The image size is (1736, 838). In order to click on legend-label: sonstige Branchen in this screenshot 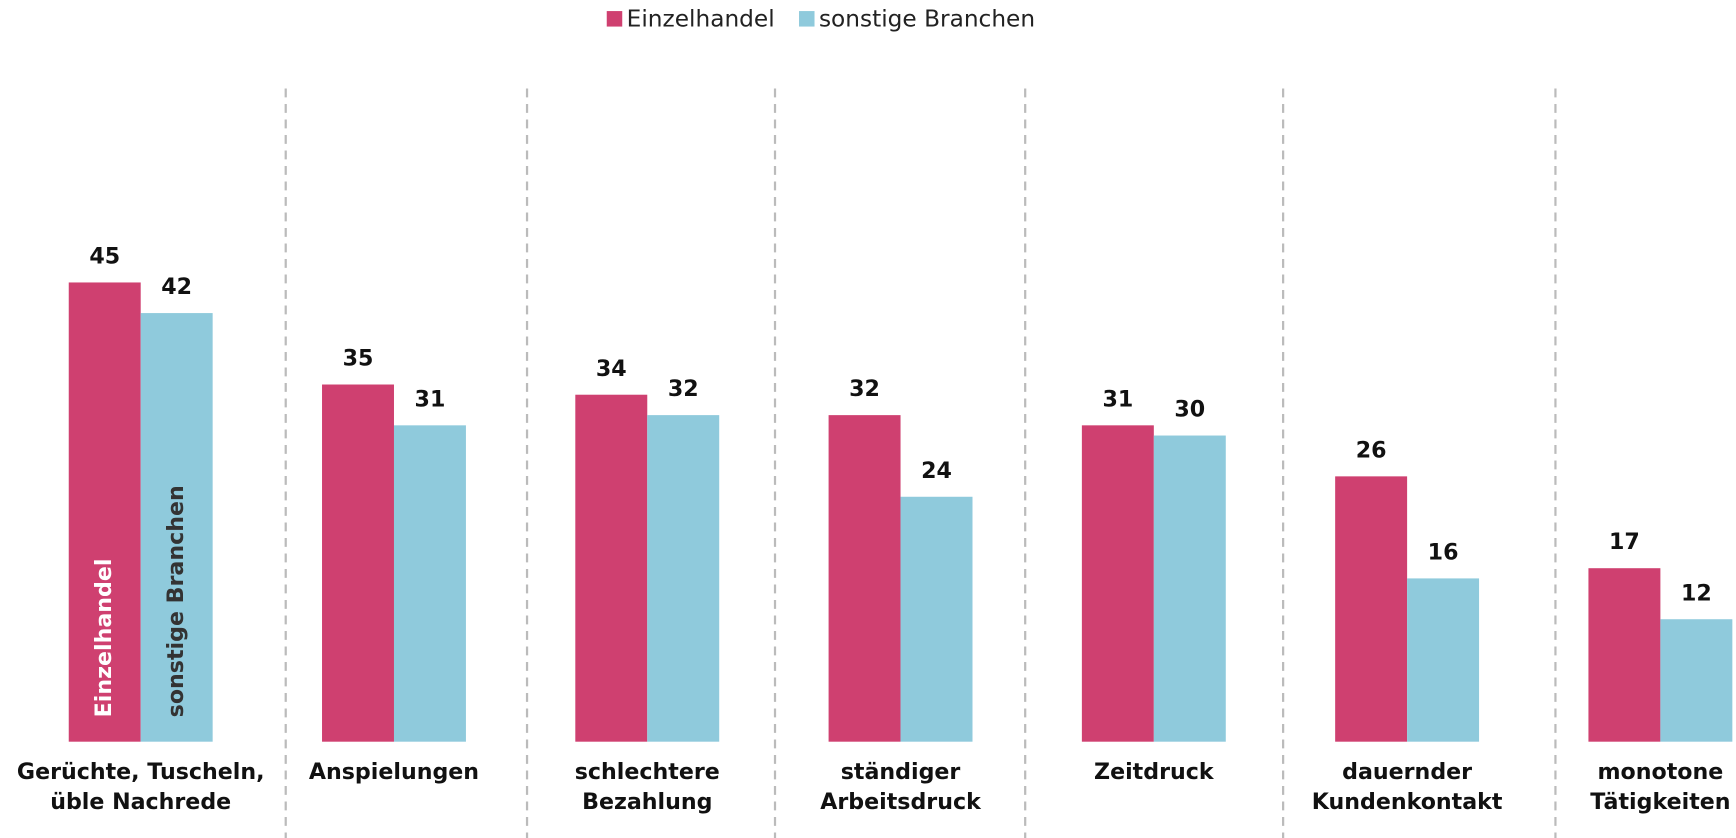, I will do `click(927, 18)`.